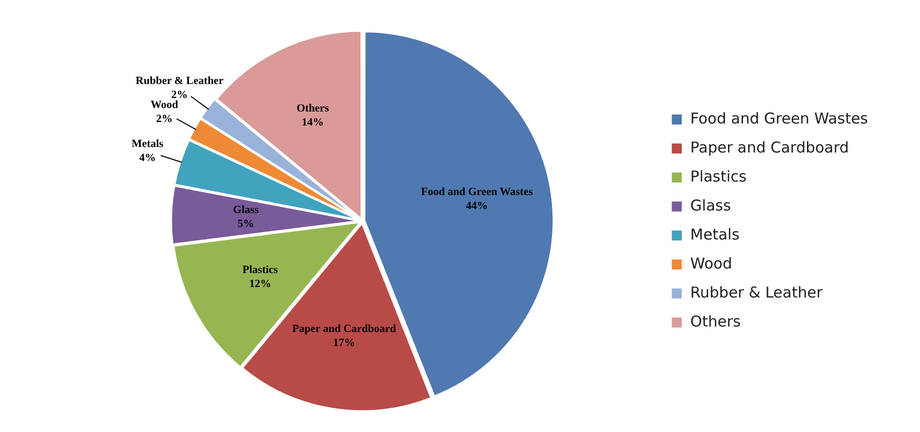 This screenshot has width=920, height=432. What do you see at coordinates (246, 210) in the screenshot?
I see `slice-label: Glass` at bounding box center [246, 210].